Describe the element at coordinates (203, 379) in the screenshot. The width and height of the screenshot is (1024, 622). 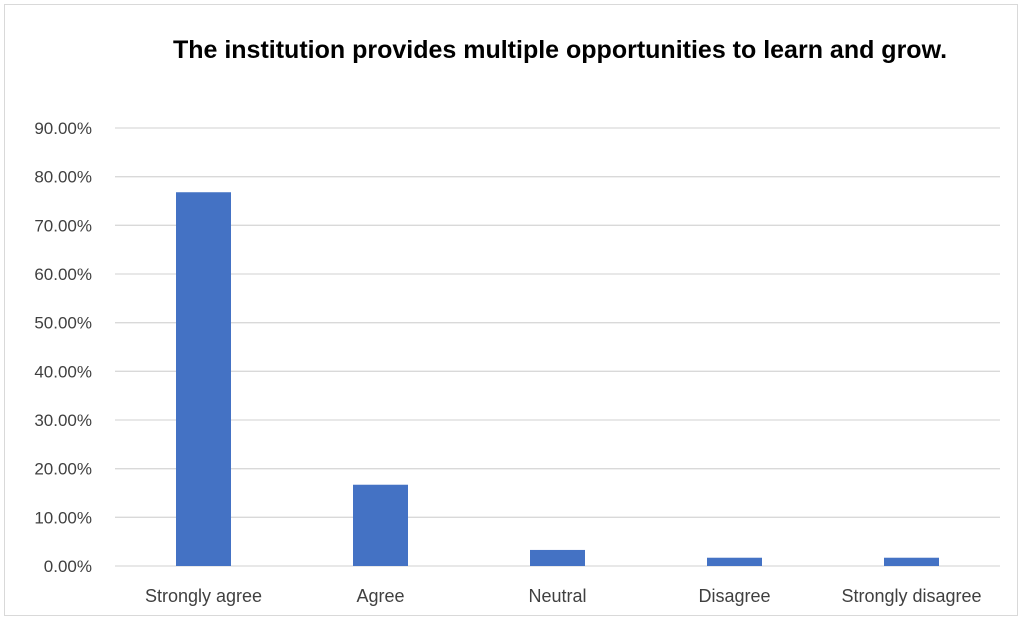
I see `bar-strongly-agree` at that location.